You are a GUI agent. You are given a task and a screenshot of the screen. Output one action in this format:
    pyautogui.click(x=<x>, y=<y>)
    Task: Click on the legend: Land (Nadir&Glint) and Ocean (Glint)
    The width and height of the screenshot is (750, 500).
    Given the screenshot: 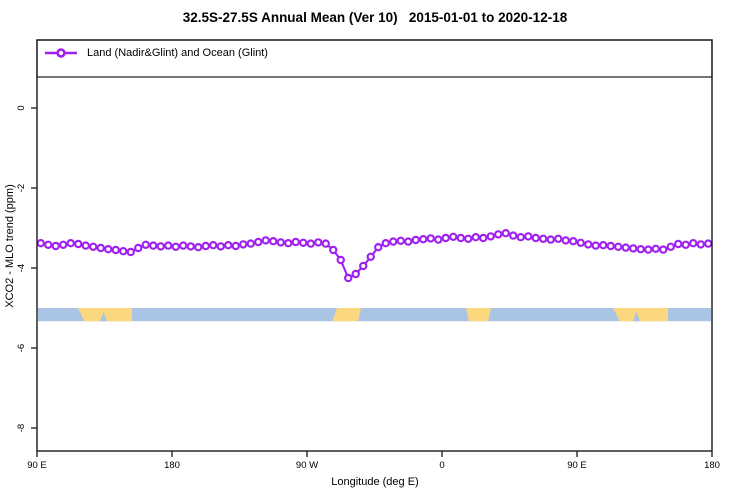 What is the action you would take?
    pyautogui.click(x=156, y=53)
    